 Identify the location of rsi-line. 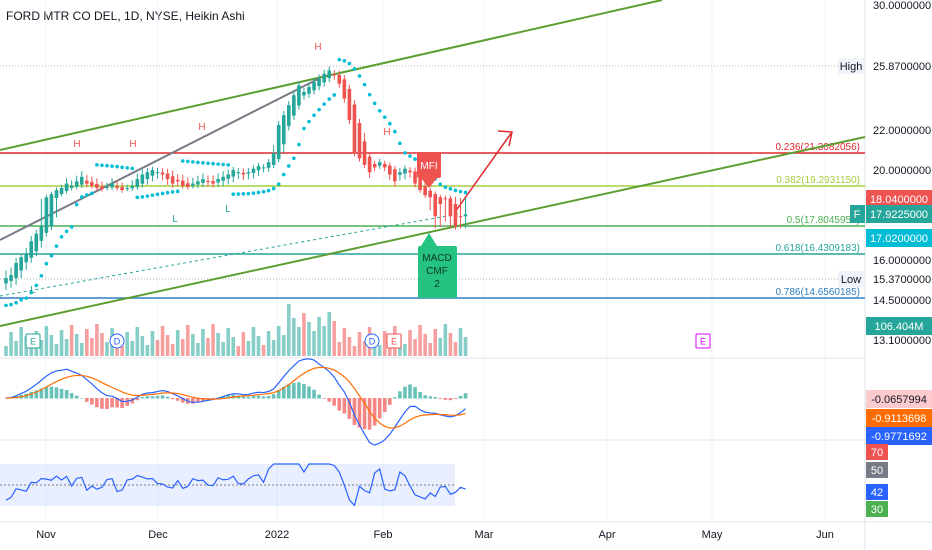
(235, 485).